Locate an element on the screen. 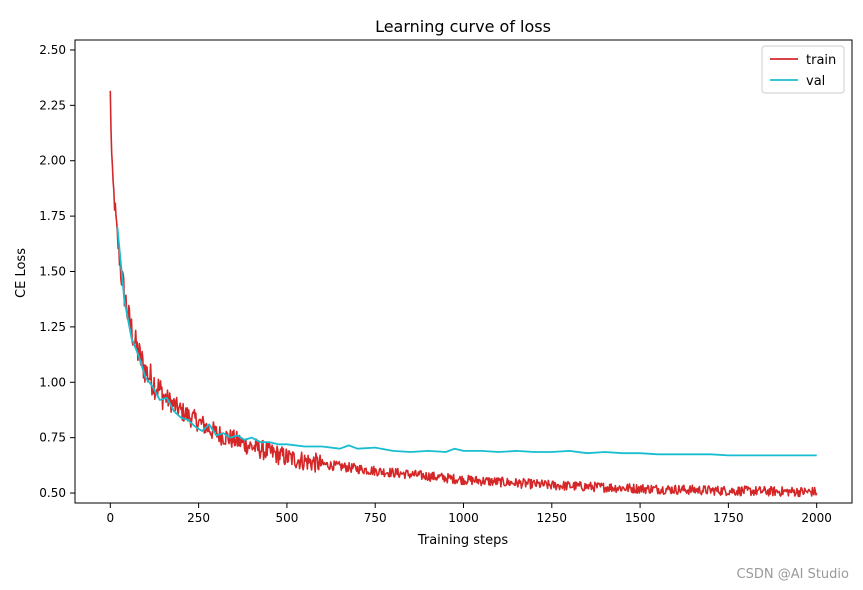 This screenshot has height=590, width=863. watermark: CSDN @AI Studio is located at coordinates (792, 574).